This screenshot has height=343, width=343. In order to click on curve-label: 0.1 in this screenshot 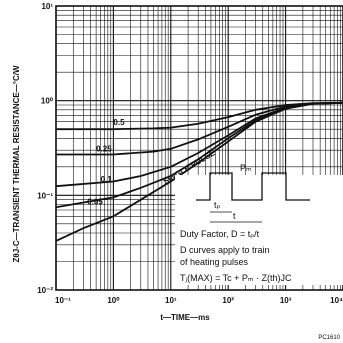, I will do `click(107, 179)`.